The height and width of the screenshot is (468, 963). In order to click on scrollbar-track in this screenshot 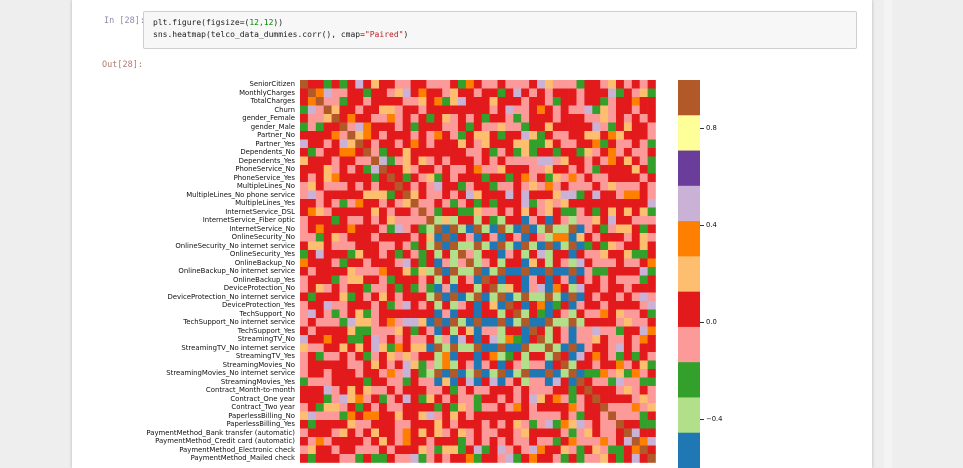, I will do `click(888, 234)`.